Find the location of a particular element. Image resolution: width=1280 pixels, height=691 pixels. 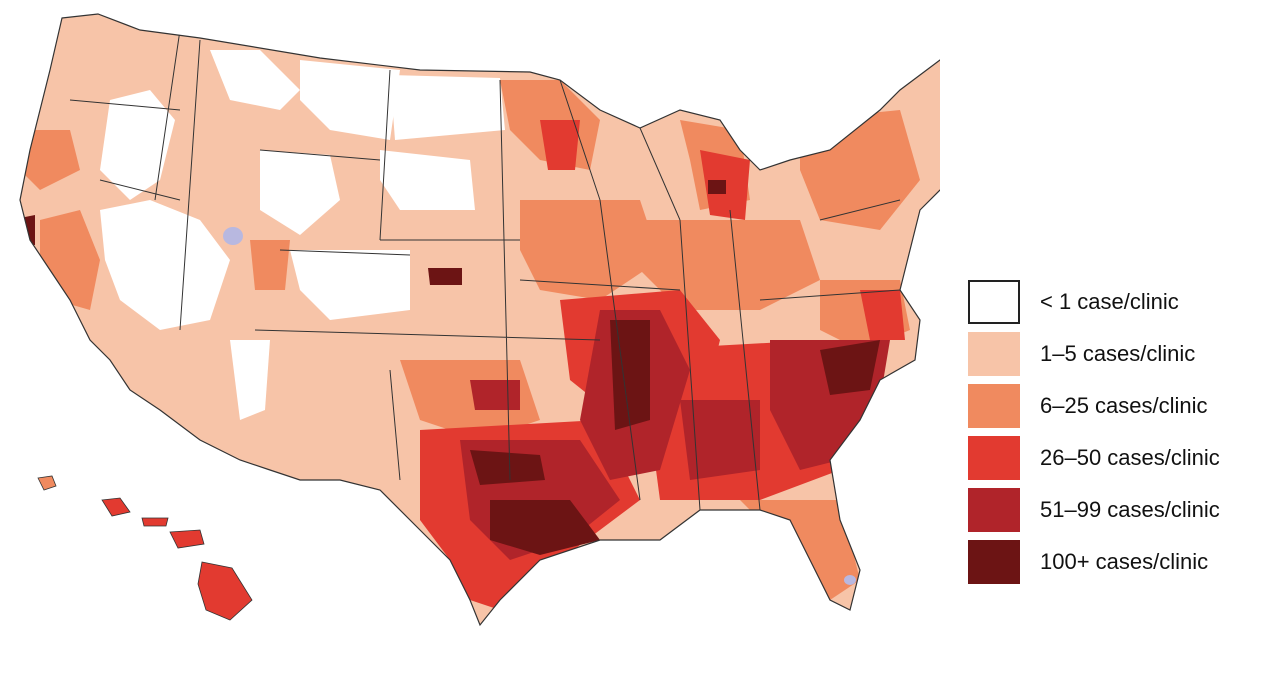

region-idaho-white is located at coordinates (255, 80).